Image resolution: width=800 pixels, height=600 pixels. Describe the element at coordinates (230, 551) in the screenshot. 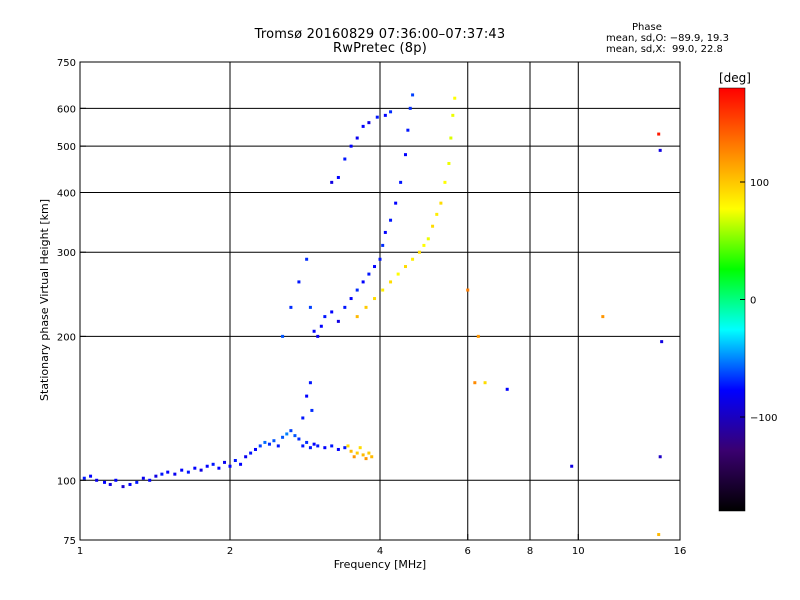

I see `x-tick-label: 2` at that location.